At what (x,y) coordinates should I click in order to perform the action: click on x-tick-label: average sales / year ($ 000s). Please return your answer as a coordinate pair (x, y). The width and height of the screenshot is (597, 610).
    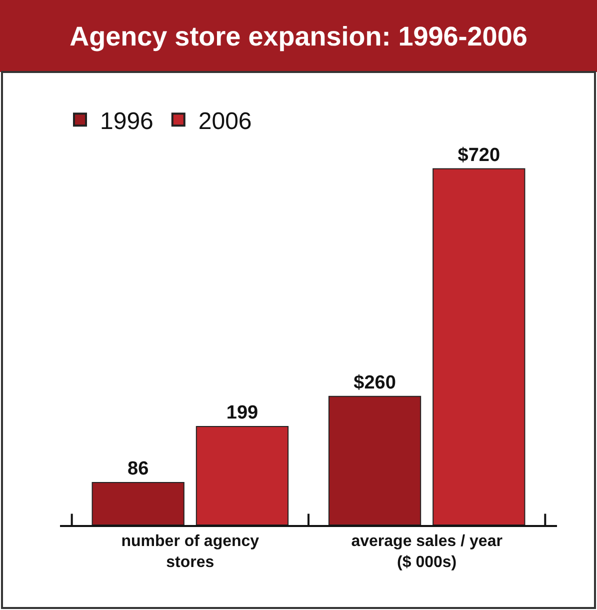
    Looking at the image, I should click on (426, 552).